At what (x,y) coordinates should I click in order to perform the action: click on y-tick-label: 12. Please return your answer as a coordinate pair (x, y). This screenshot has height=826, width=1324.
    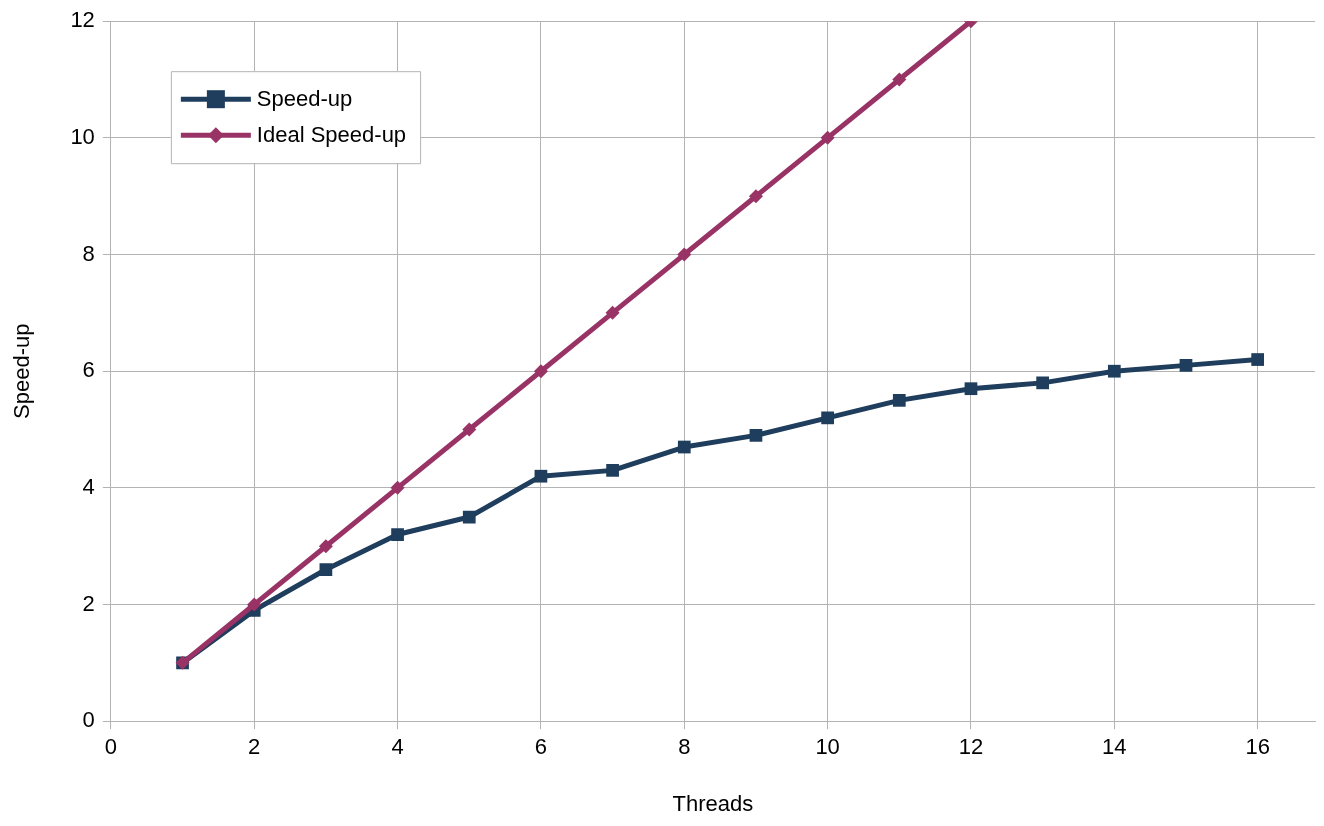
    Looking at the image, I should click on (82, 20).